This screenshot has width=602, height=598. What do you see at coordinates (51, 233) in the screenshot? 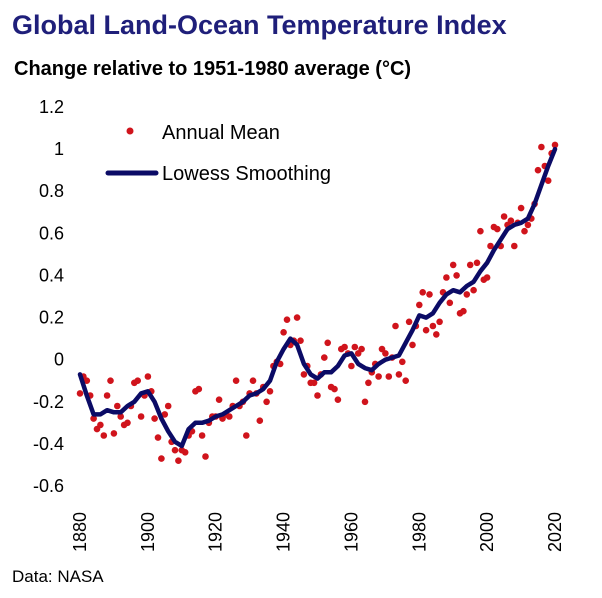
I see `y-tick-label: 0.6` at bounding box center [51, 233].